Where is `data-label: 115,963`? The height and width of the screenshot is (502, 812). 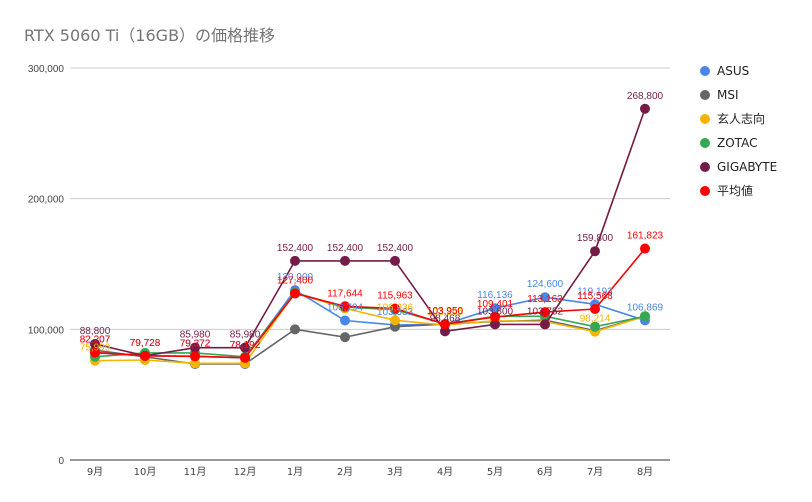
data-label: 115,963 is located at coordinates (395, 295).